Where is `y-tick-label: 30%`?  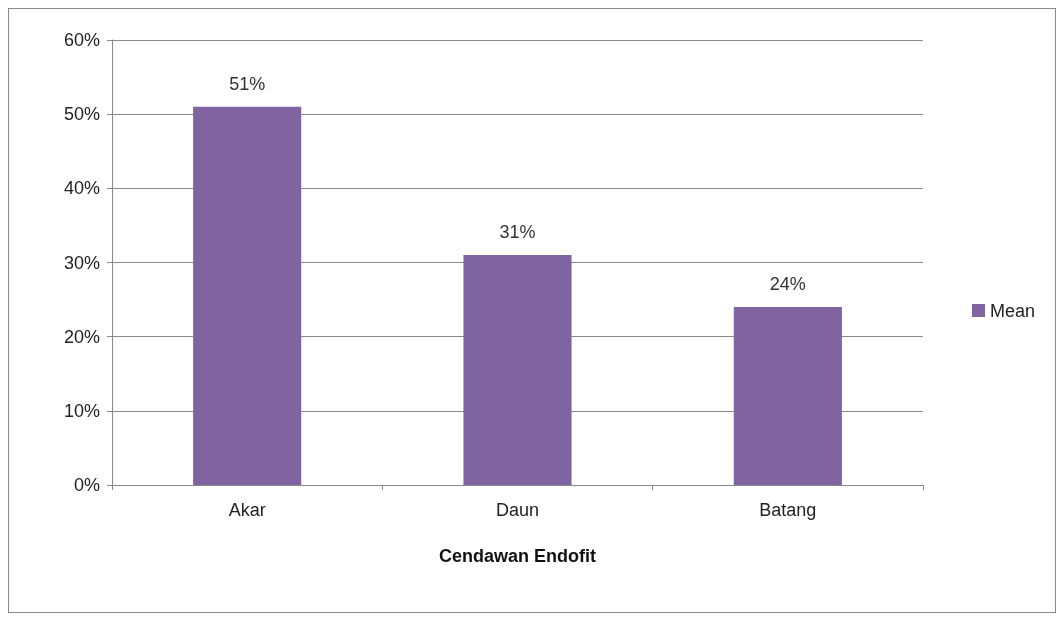
y-tick-label: 30% is located at coordinates (81, 262).